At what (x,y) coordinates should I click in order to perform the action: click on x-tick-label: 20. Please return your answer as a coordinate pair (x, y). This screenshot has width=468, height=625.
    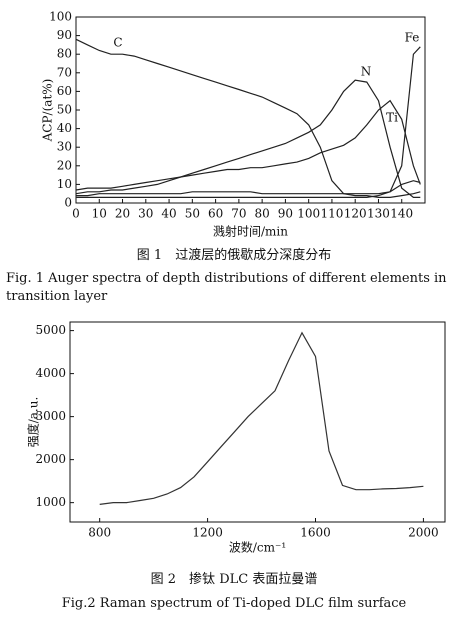
    Looking at the image, I should click on (122, 214).